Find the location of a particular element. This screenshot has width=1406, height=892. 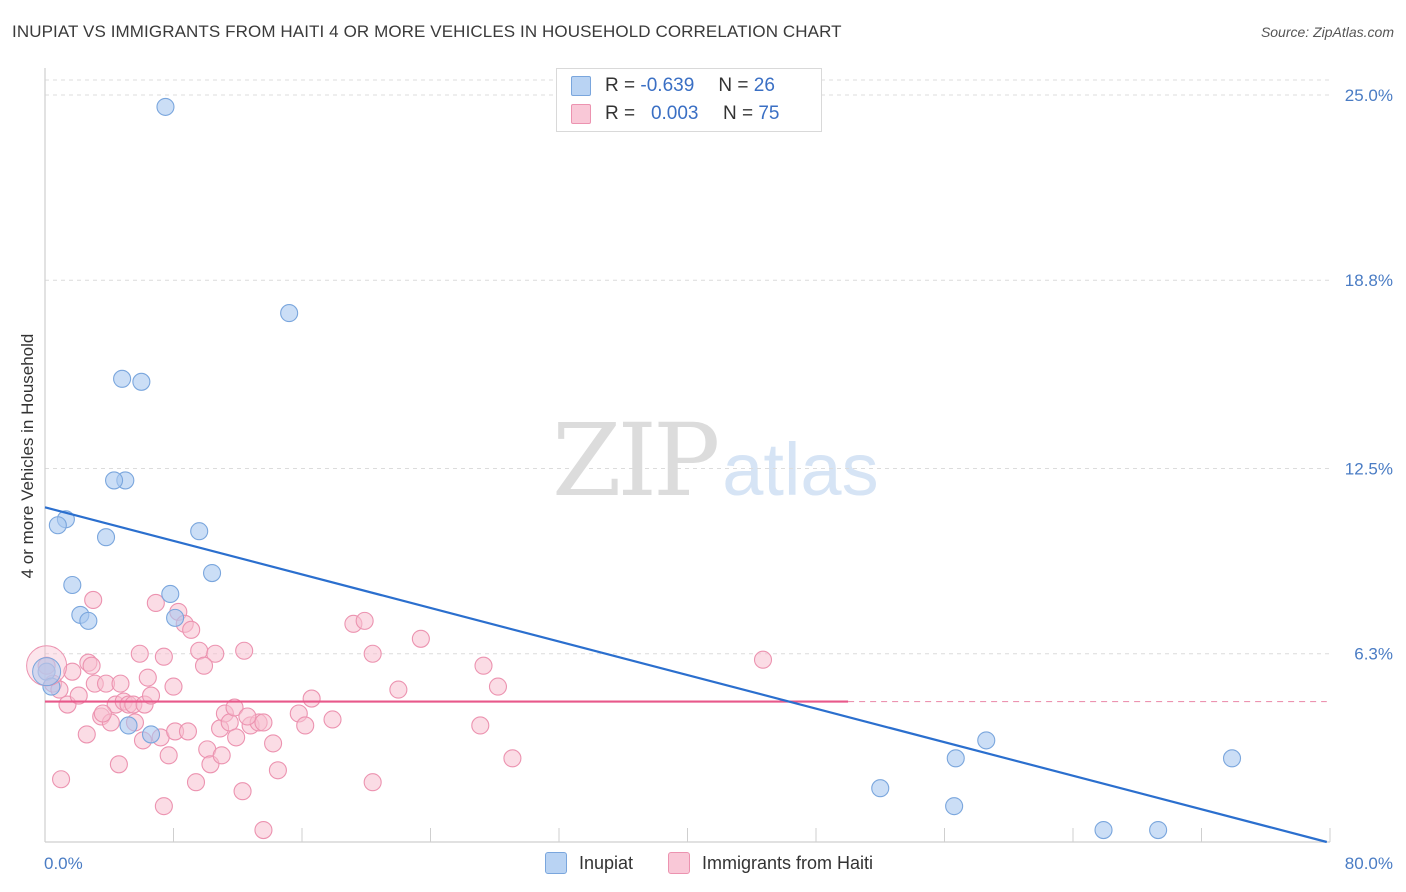

haiti-legend-swatch is located at coordinates (679, 863).